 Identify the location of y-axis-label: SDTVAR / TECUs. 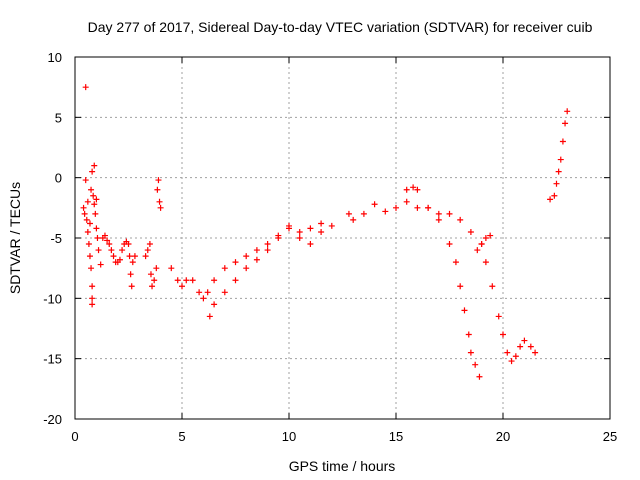
(15, 238).